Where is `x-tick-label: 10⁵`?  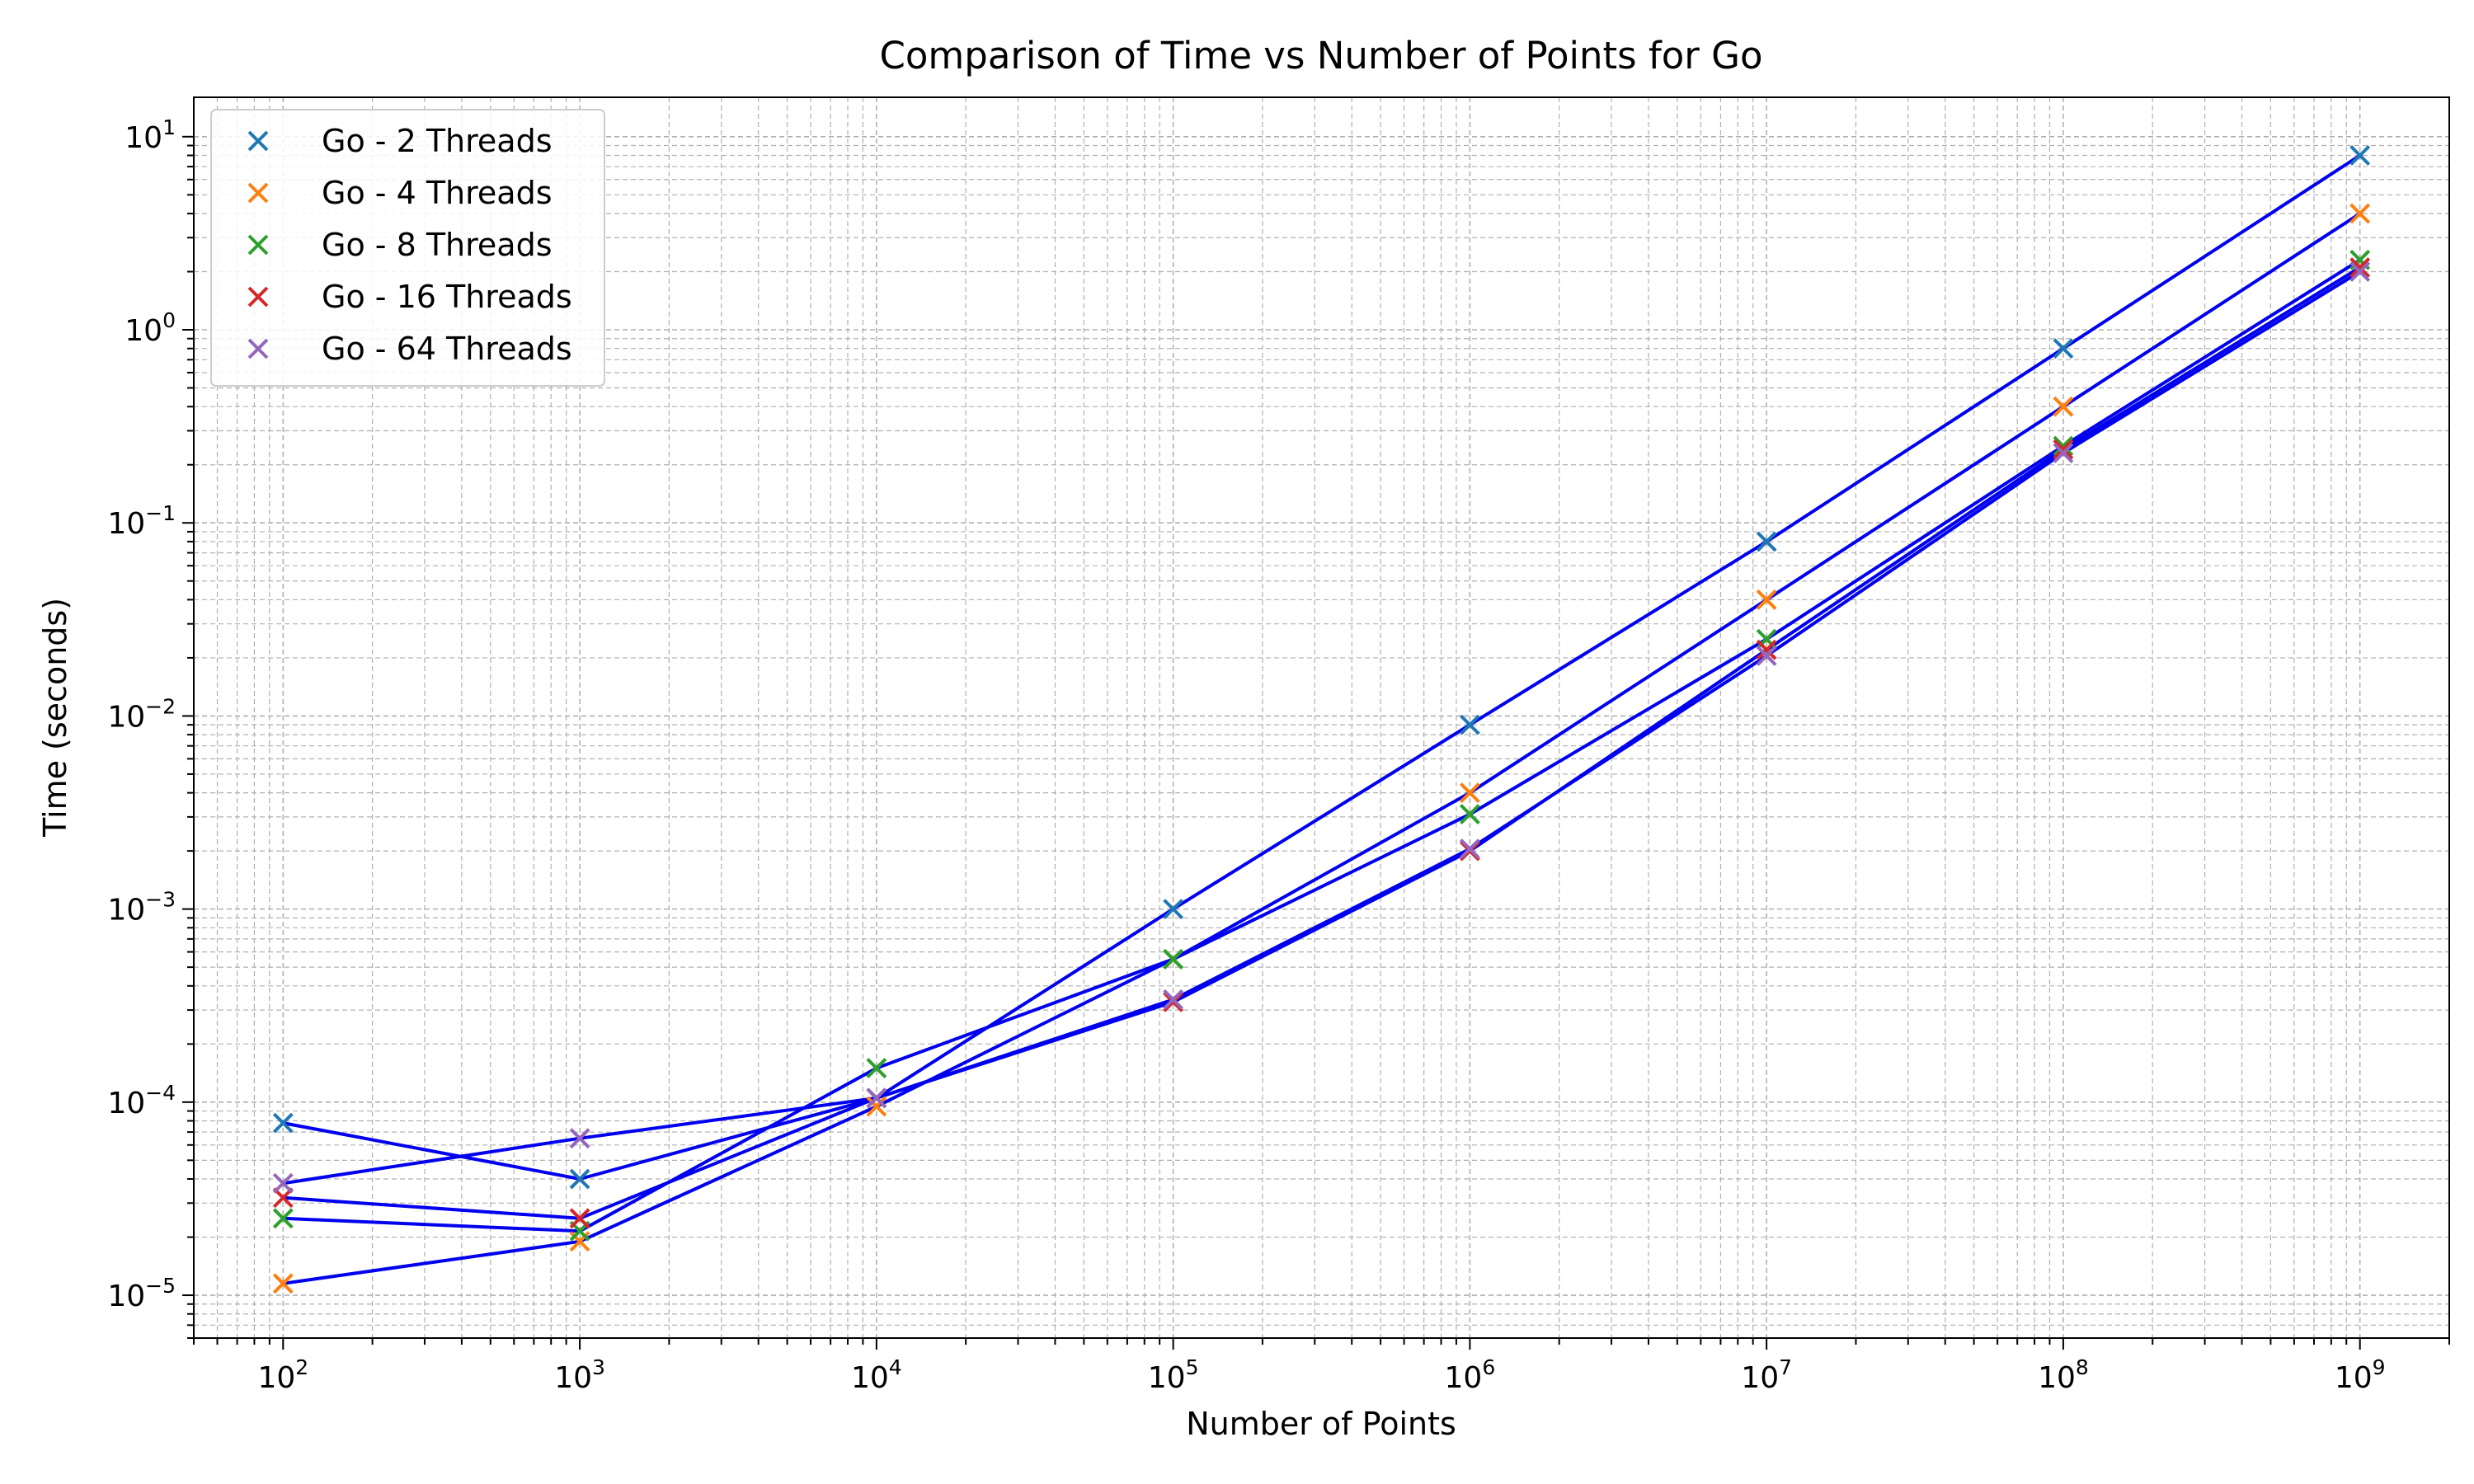 x-tick-label: 10⁵ is located at coordinates (1173, 1375).